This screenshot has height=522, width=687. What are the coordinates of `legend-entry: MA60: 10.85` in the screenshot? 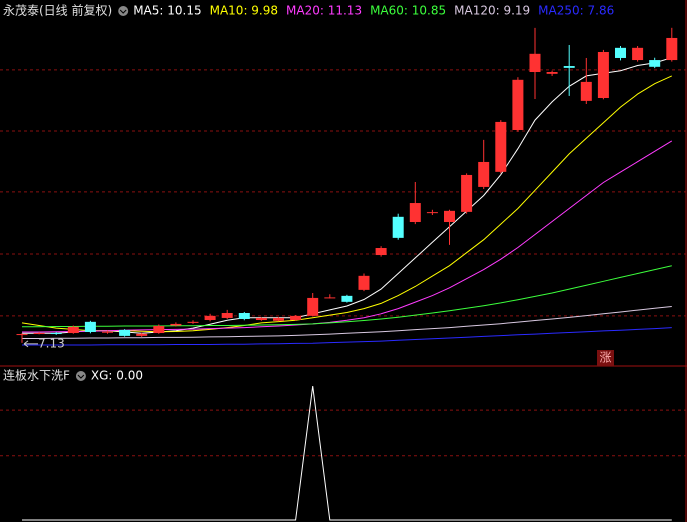 It's located at (408, 11).